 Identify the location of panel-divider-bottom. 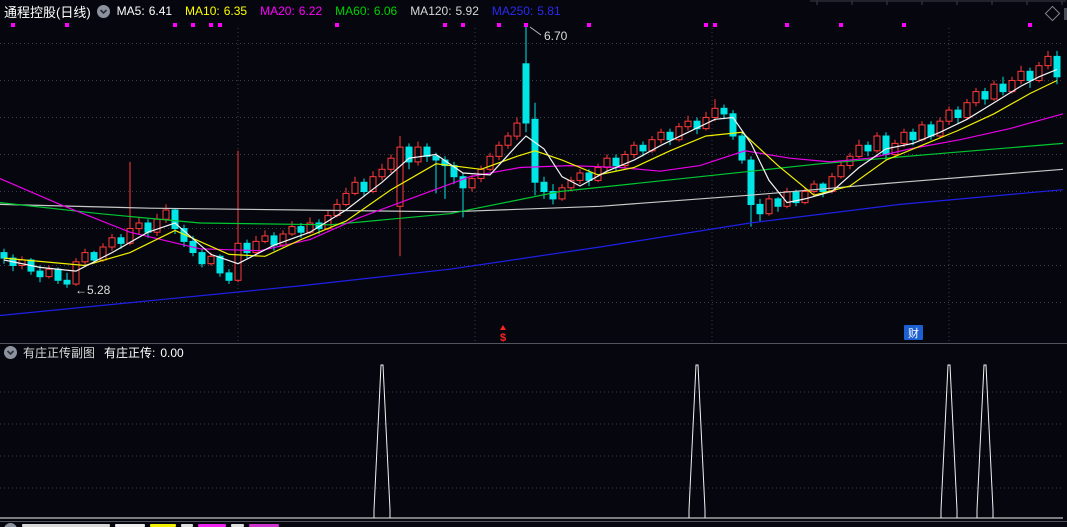
(533, 521).